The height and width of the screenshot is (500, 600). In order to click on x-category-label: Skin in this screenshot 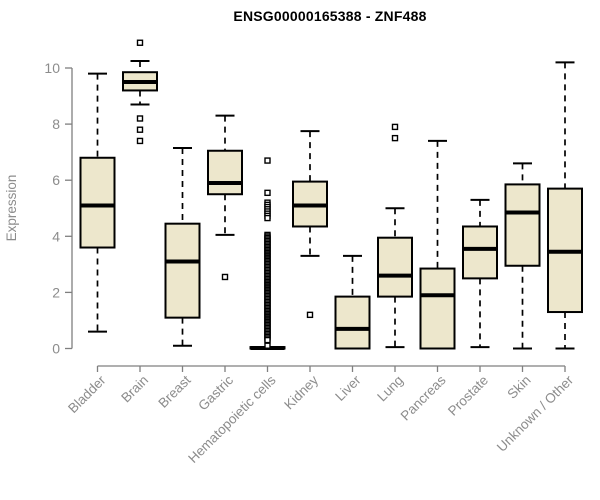, I will do `click(518, 387)`.